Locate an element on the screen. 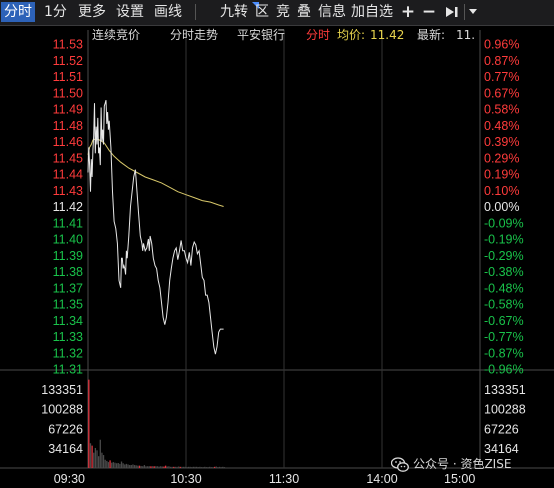  percent-tick-label: 0.67% is located at coordinates (501, 93).